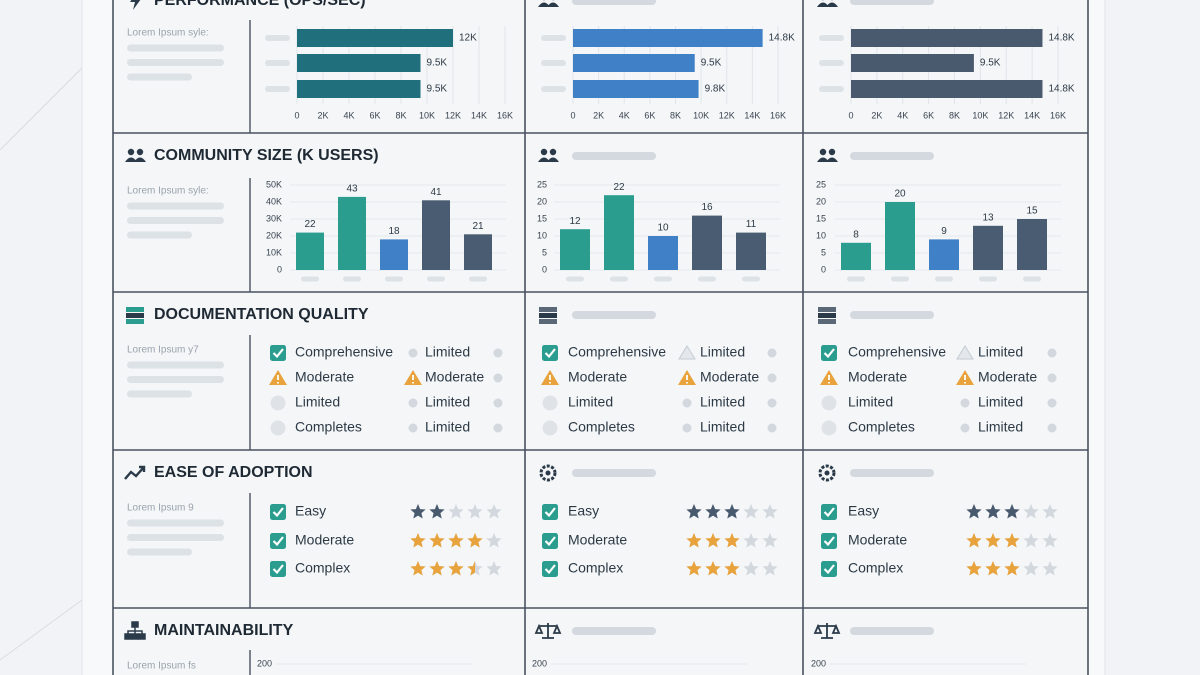 This screenshot has height=675, width=1200. I want to click on x-tick-label: 8K, so click(400, 115).